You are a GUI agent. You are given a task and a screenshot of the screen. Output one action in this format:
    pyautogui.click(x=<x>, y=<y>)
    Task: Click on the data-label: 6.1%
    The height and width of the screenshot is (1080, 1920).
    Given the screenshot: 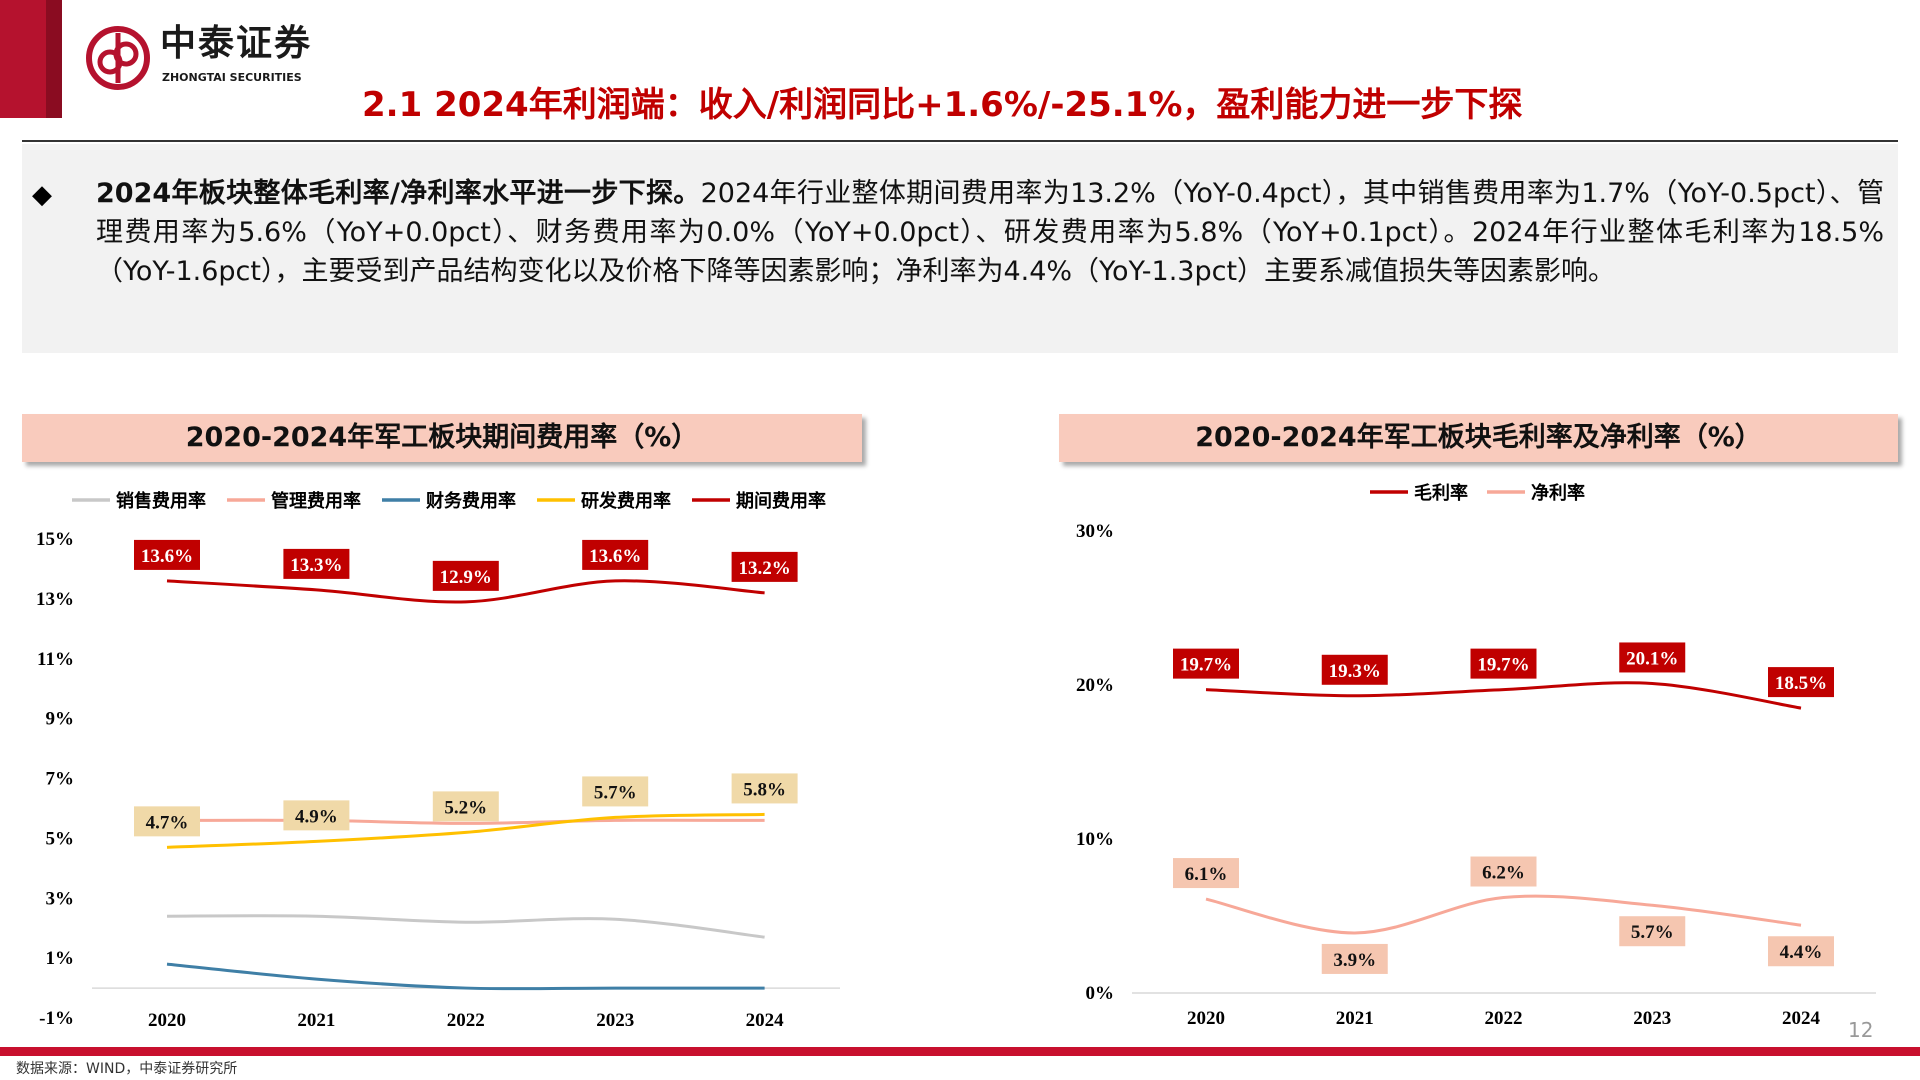 What is the action you would take?
    pyautogui.click(x=1206, y=874)
    